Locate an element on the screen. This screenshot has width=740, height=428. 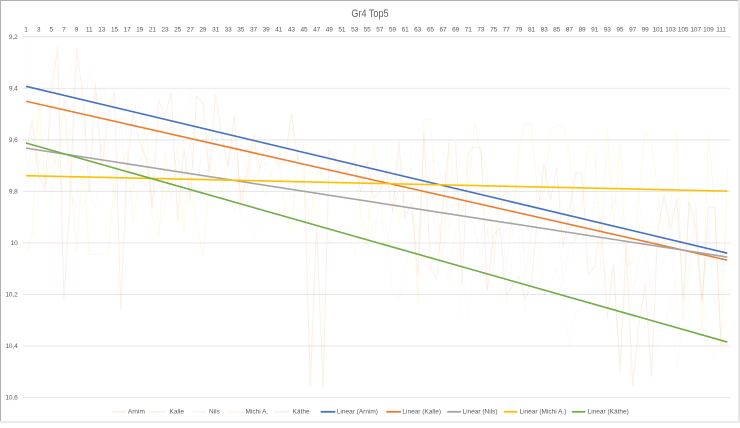
svg-text: 77 is located at coordinates (507, 29).